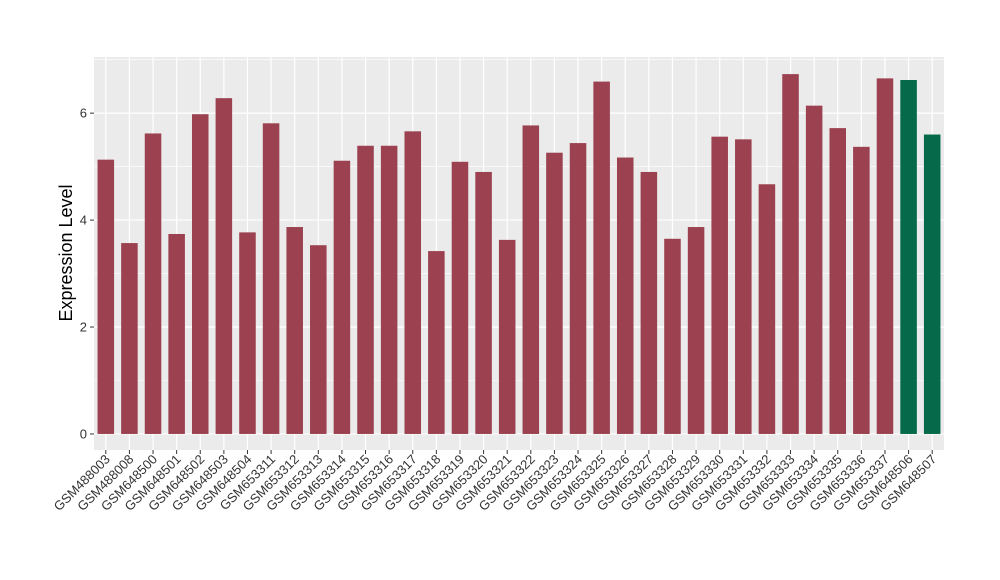 The image size is (1000, 580). I want to click on bar-gsm653313, so click(318, 339).